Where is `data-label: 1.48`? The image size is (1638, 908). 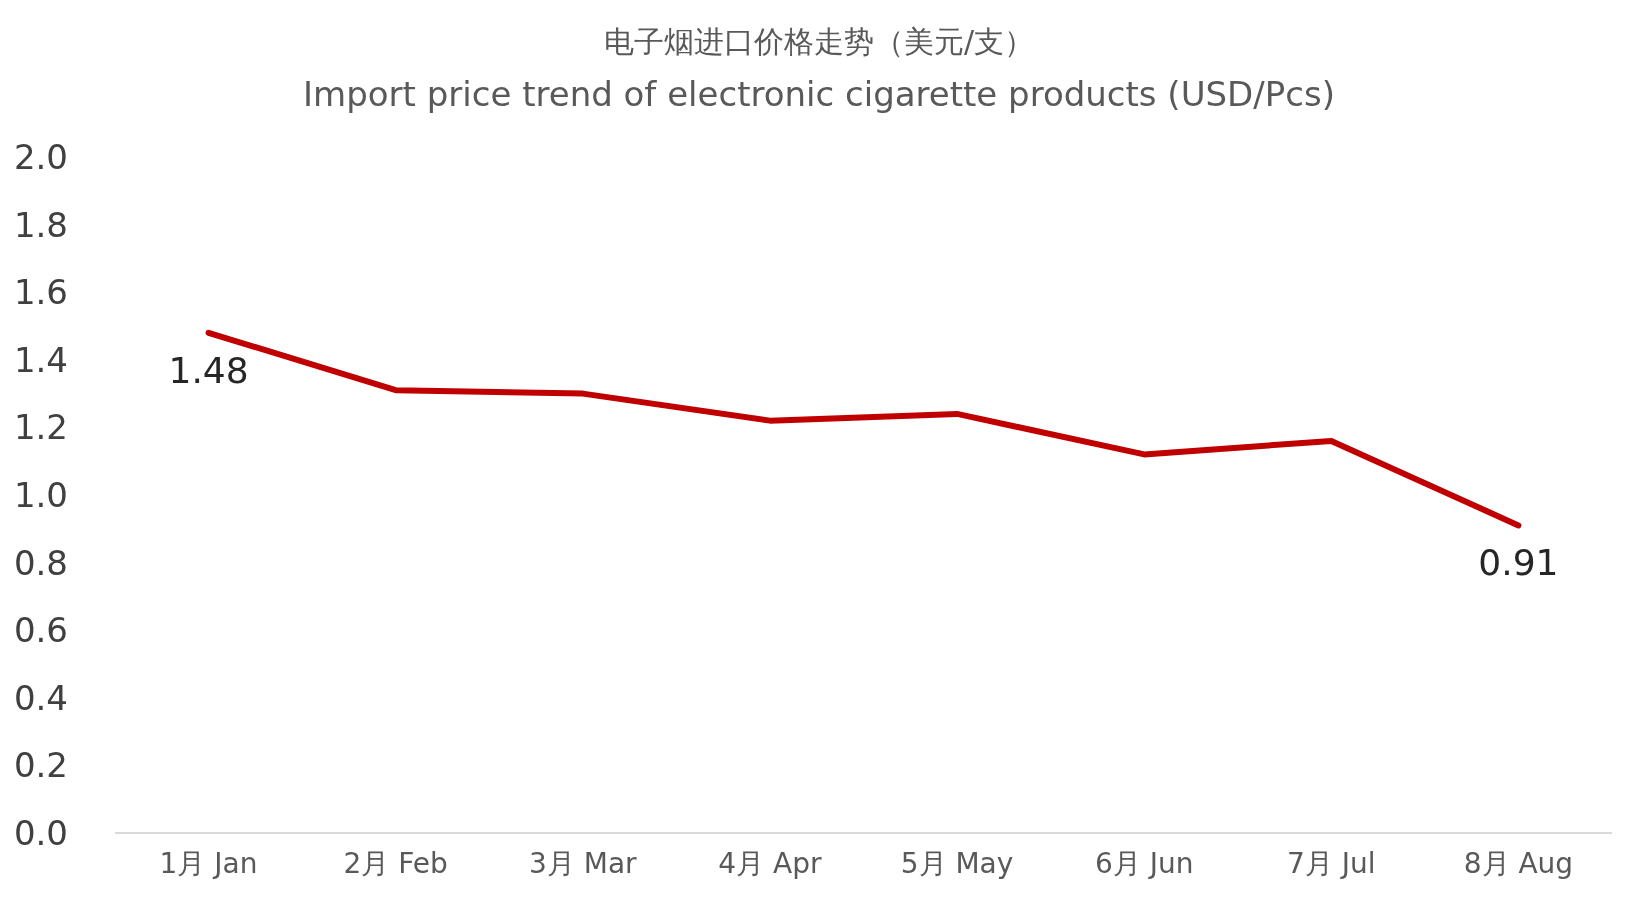
data-label: 1.48 is located at coordinates (208, 370).